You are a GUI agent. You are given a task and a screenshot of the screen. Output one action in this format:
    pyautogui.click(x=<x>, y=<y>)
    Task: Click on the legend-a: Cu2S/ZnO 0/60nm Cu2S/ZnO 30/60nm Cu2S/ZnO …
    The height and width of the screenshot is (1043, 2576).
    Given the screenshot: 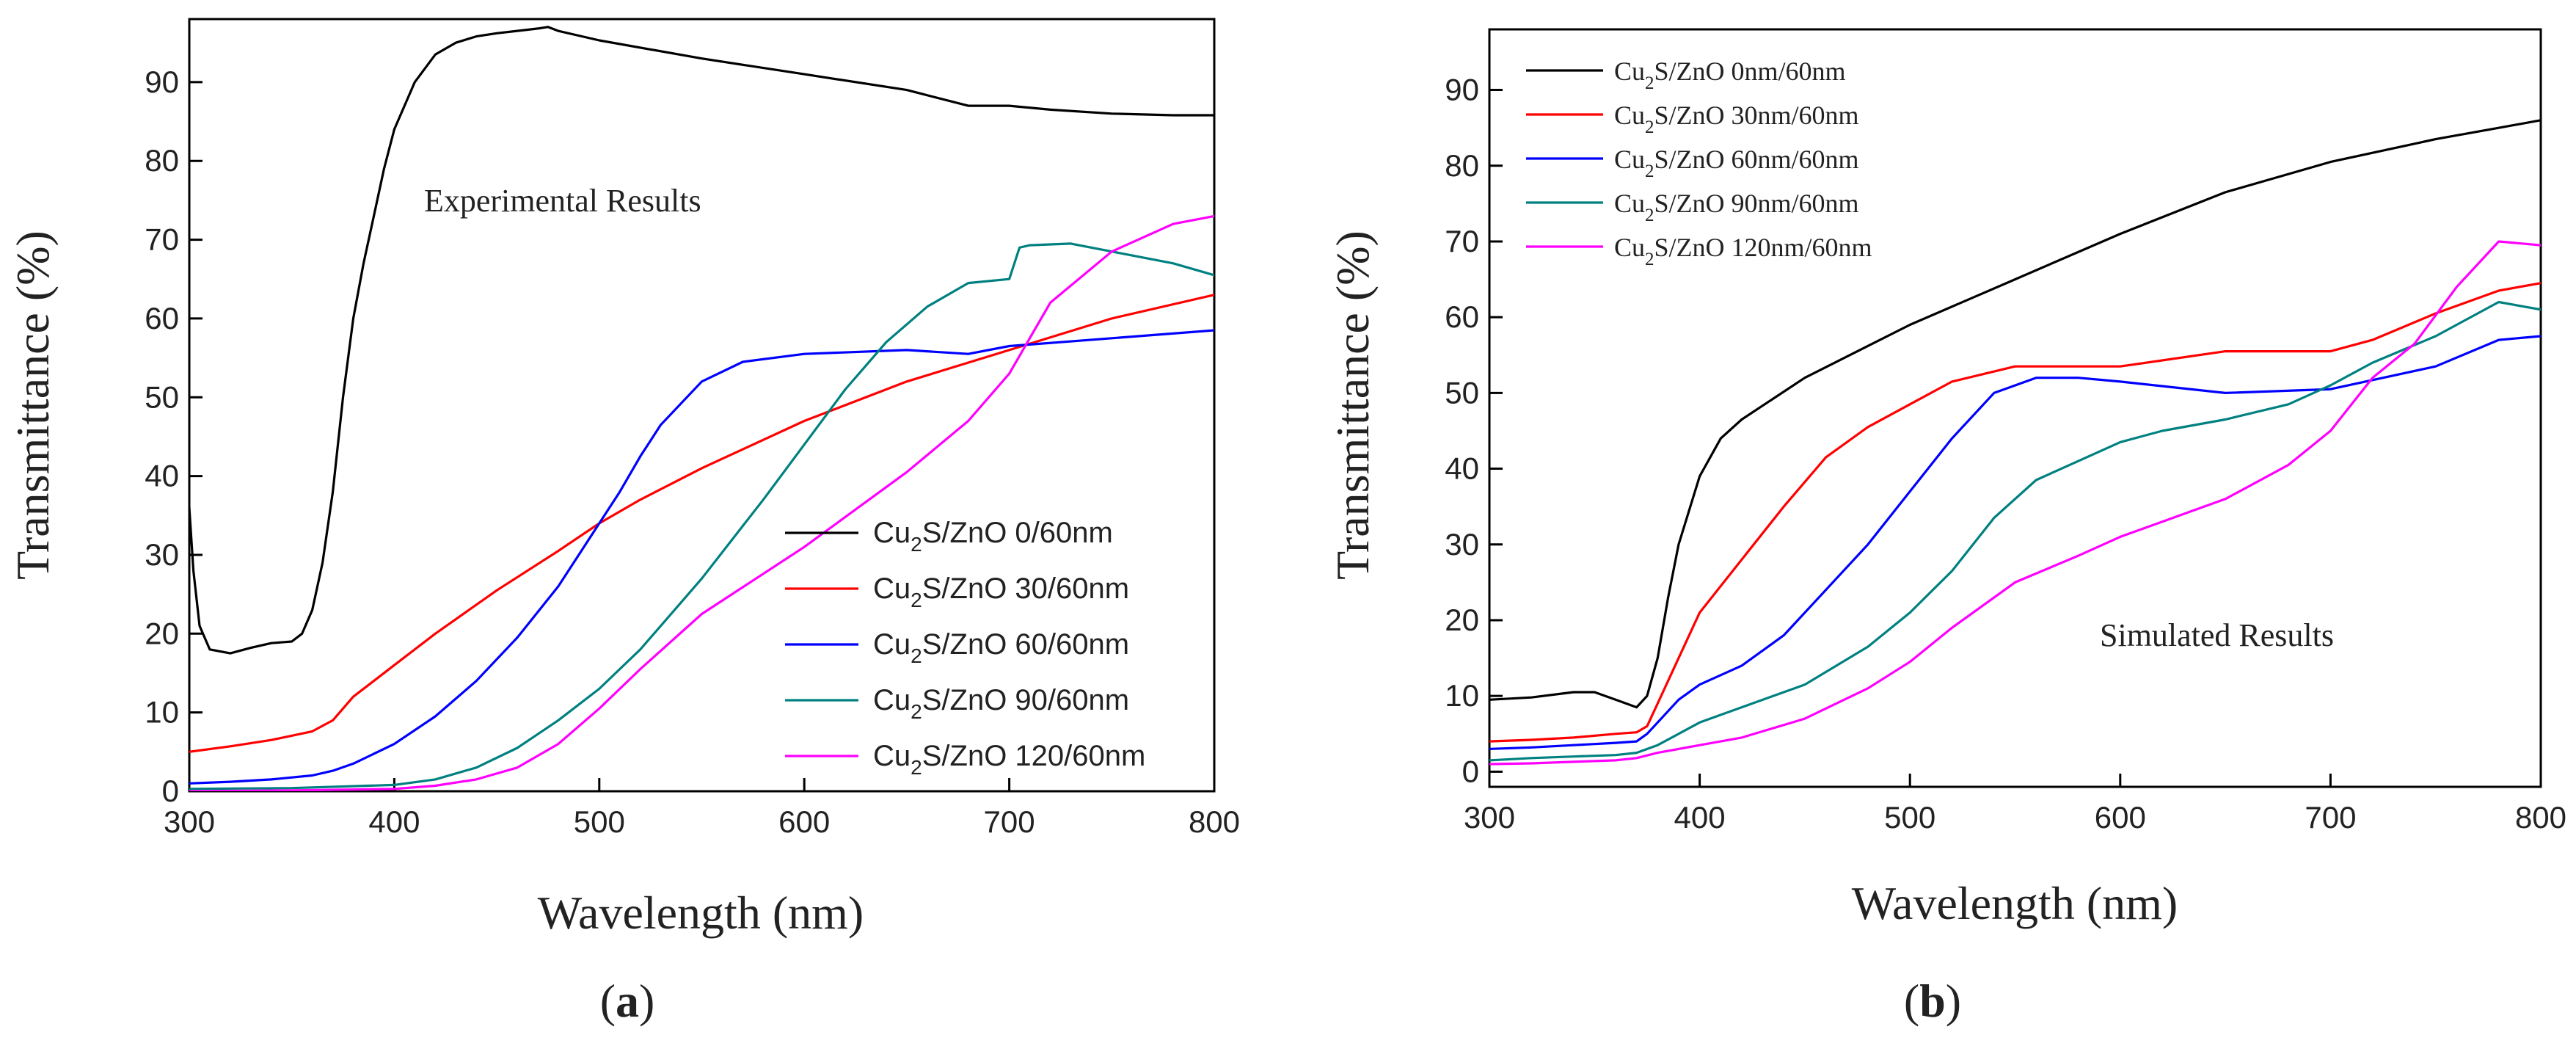 What is the action you would take?
    pyautogui.click(x=965, y=648)
    